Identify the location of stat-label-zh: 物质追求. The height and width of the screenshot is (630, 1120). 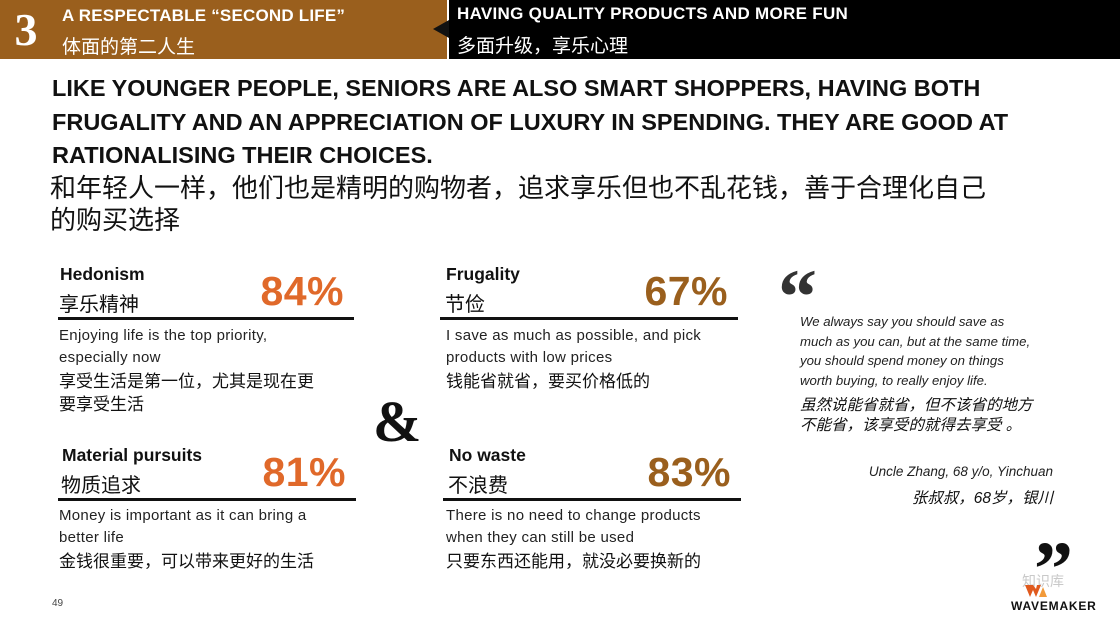
(101, 486).